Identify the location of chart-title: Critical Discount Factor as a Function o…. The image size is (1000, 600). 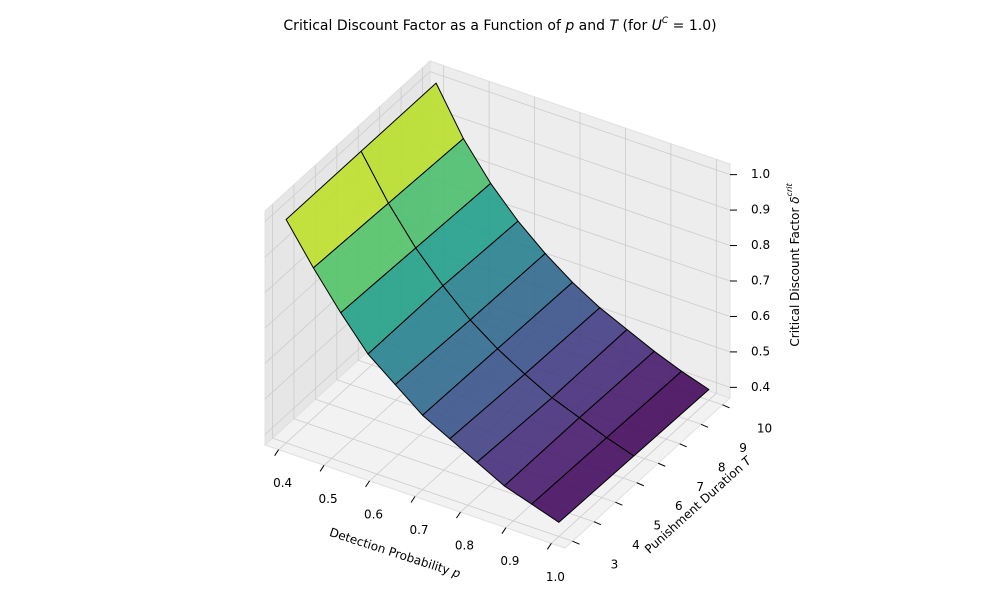
(499, 25).